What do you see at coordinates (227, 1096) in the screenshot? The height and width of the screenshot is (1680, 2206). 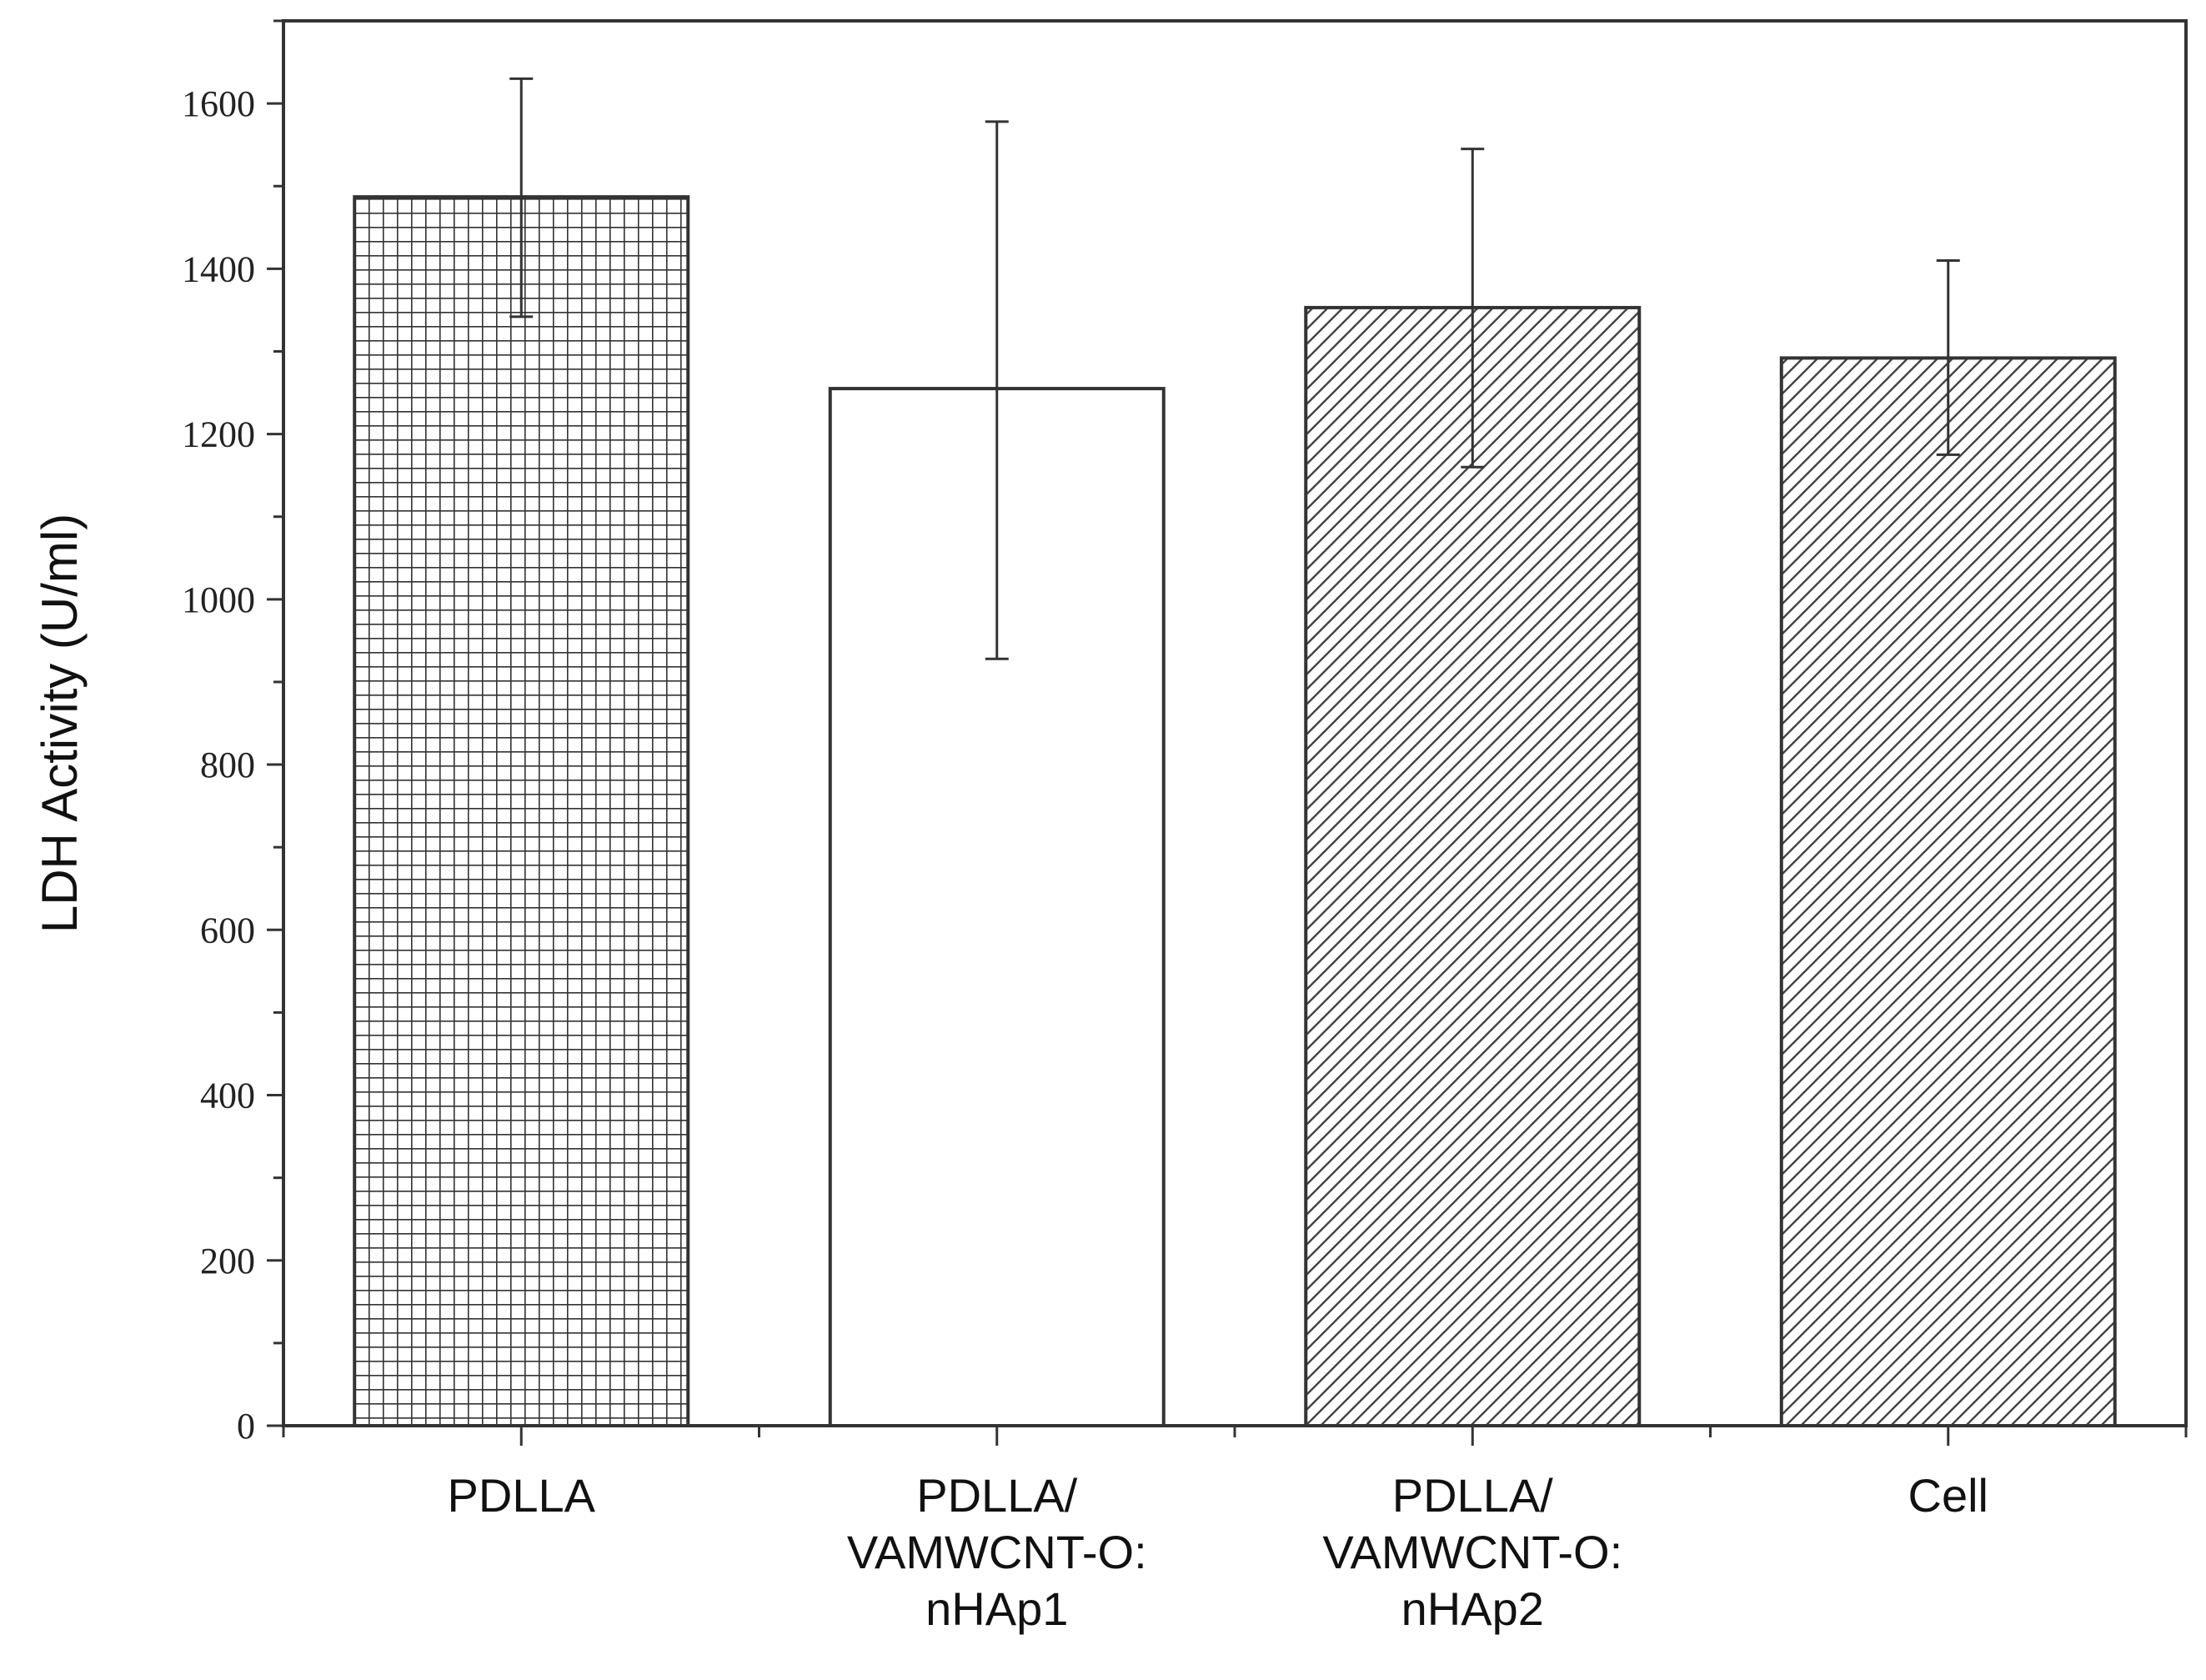 I see `y-tick-label-400: 400` at bounding box center [227, 1096].